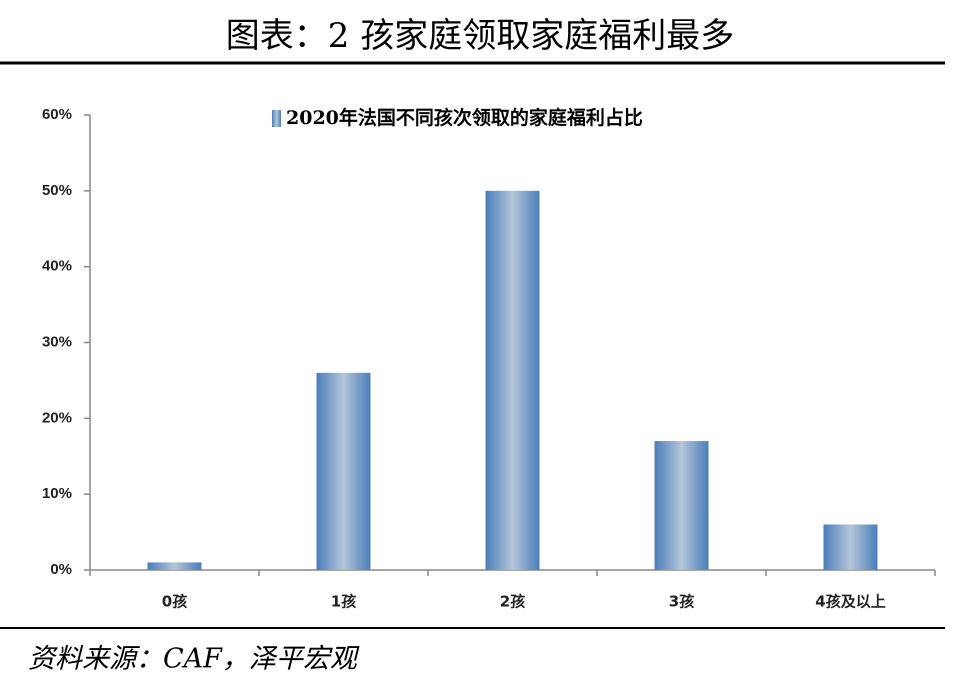 Image resolution: width=960 pixels, height=680 pixels. I want to click on x-tick-label: 0孩, so click(174, 602).